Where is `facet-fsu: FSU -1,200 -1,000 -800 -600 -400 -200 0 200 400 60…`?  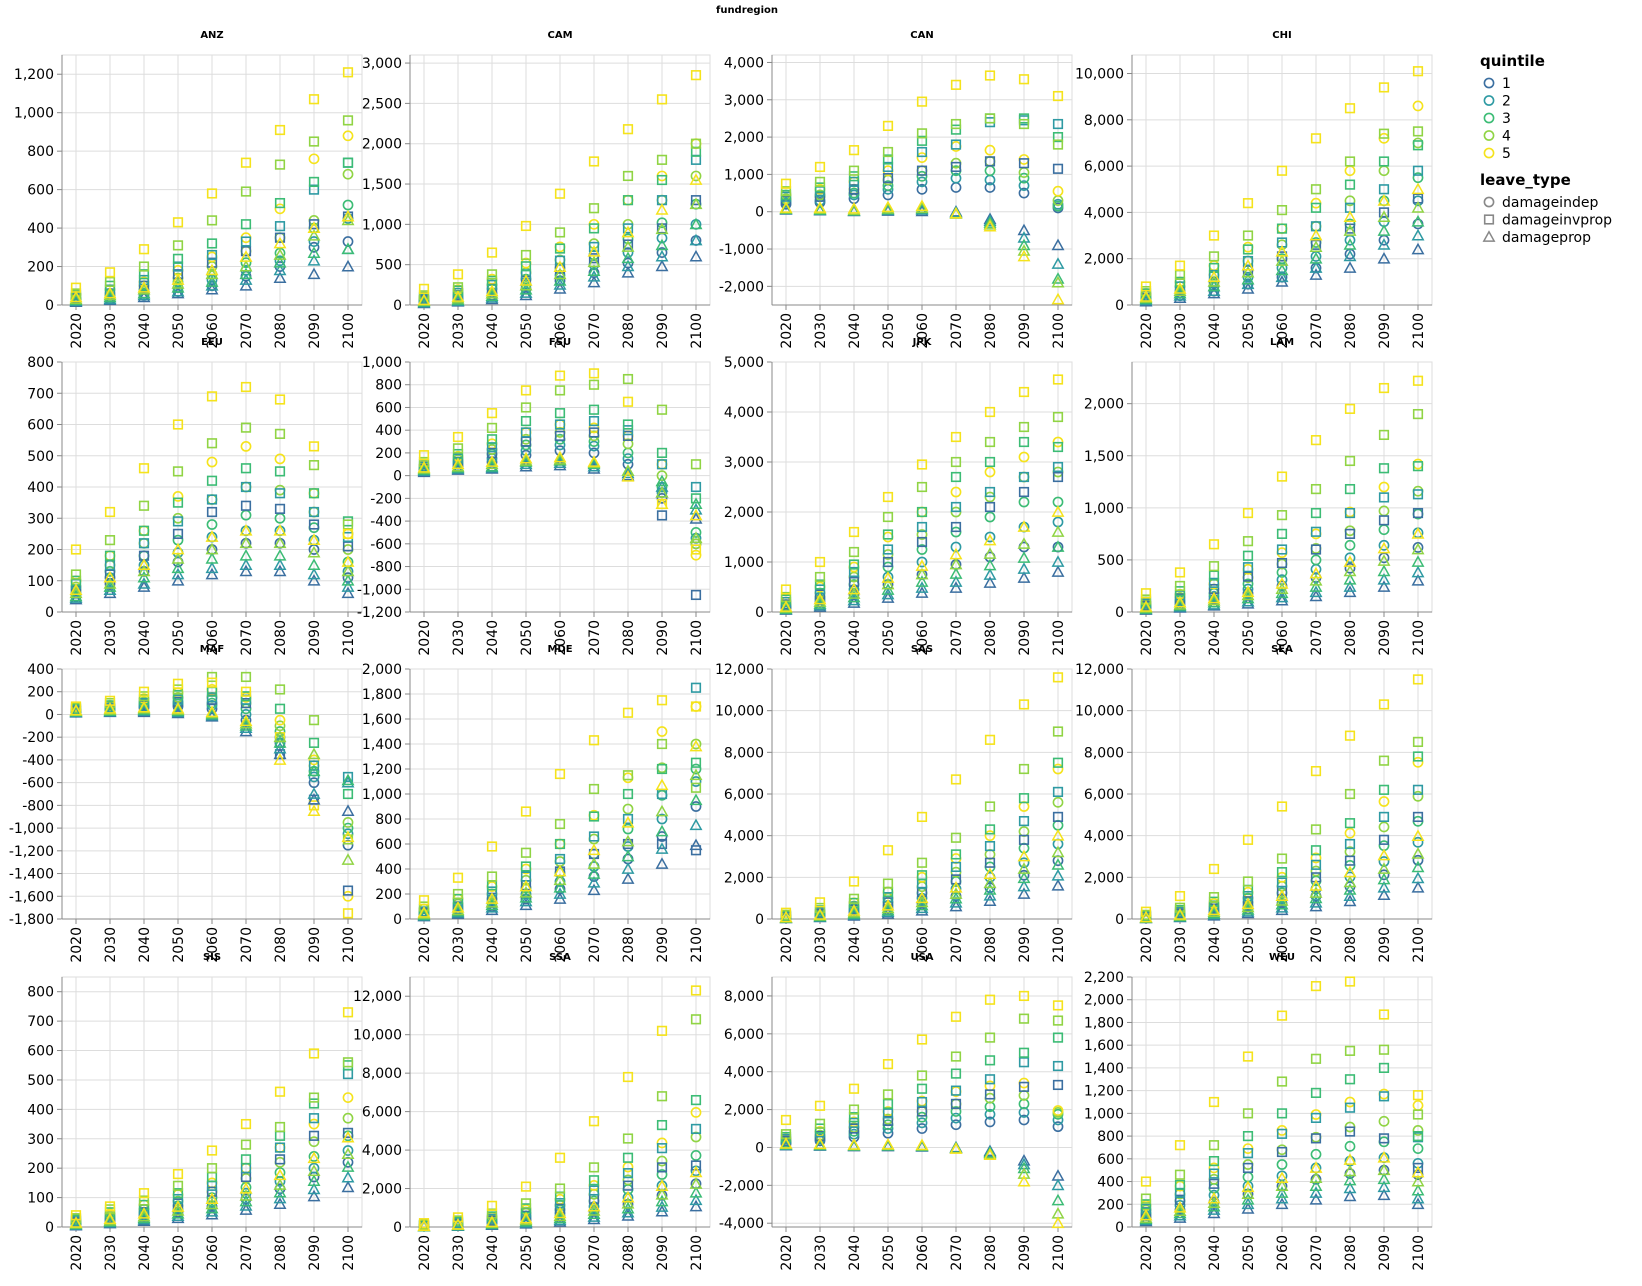
facet-fsu: FSU -1,200 -1,000 -800 -600 -400 -200 0 200 400 60… is located at coordinates (534, 496).